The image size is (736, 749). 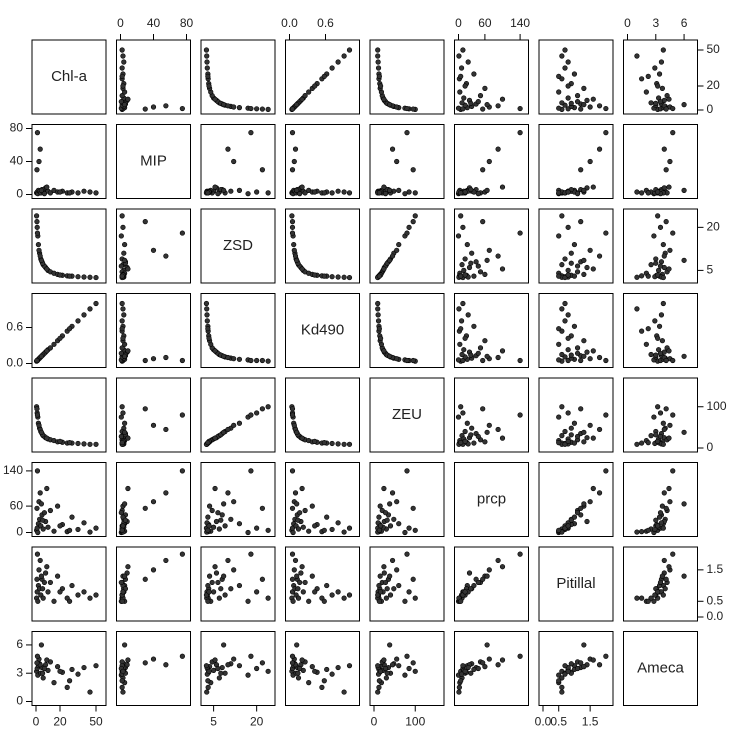 What do you see at coordinates (627, 23) in the screenshot?
I see `x-tick-label: 0` at bounding box center [627, 23].